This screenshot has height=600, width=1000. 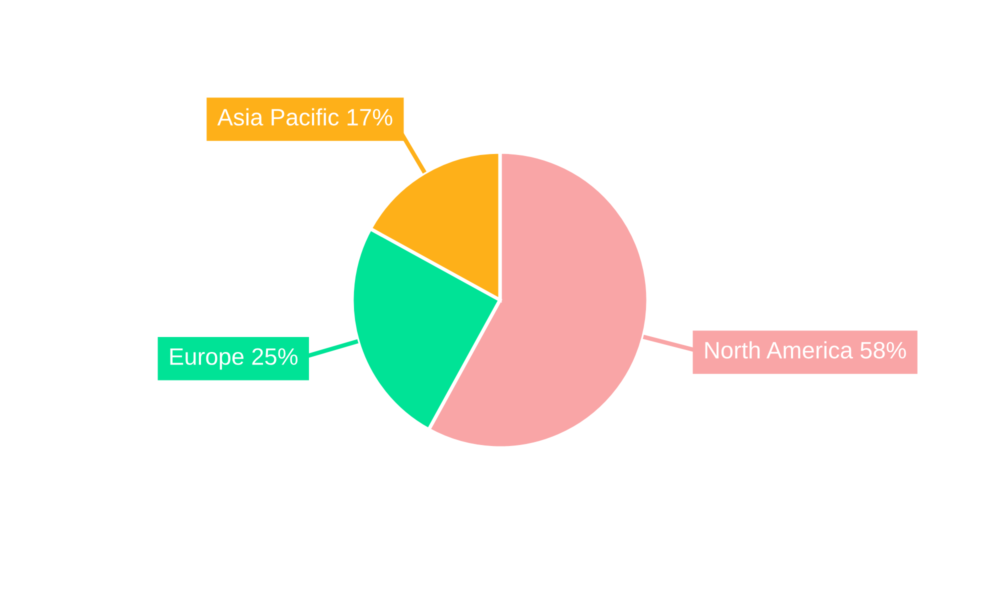 What do you see at coordinates (234, 359) in the screenshot?
I see `slice-label: Europe 25%` at bounding box center [234, 359].